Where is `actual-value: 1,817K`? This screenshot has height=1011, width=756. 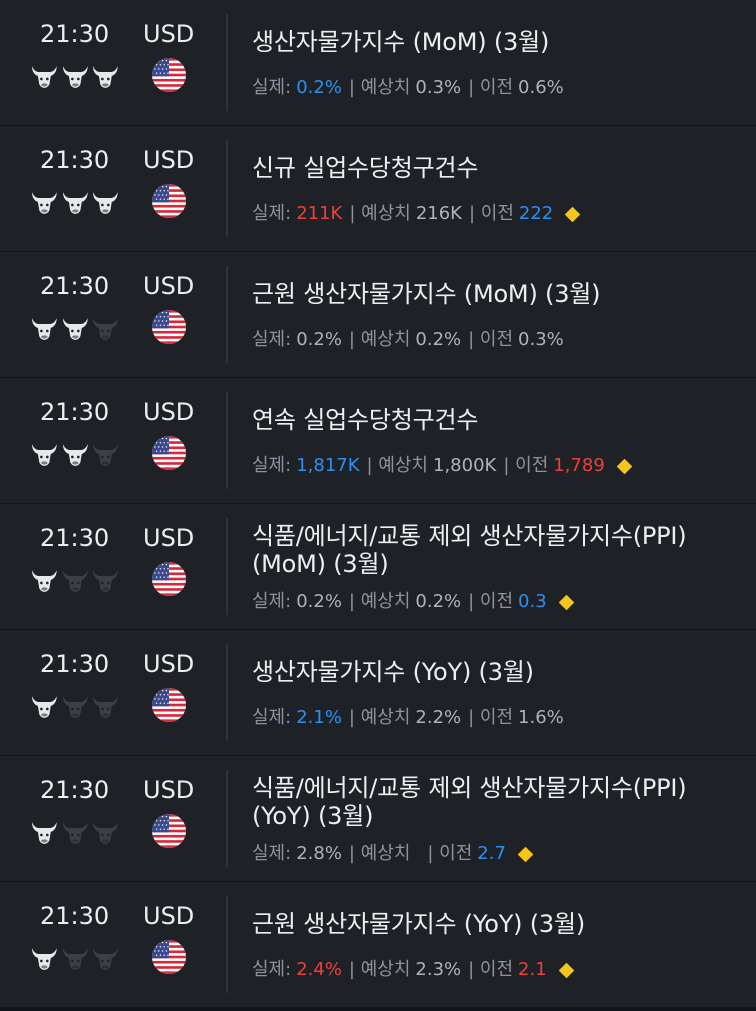
actual-value: 1,817K is located at coordinates (328, 465).